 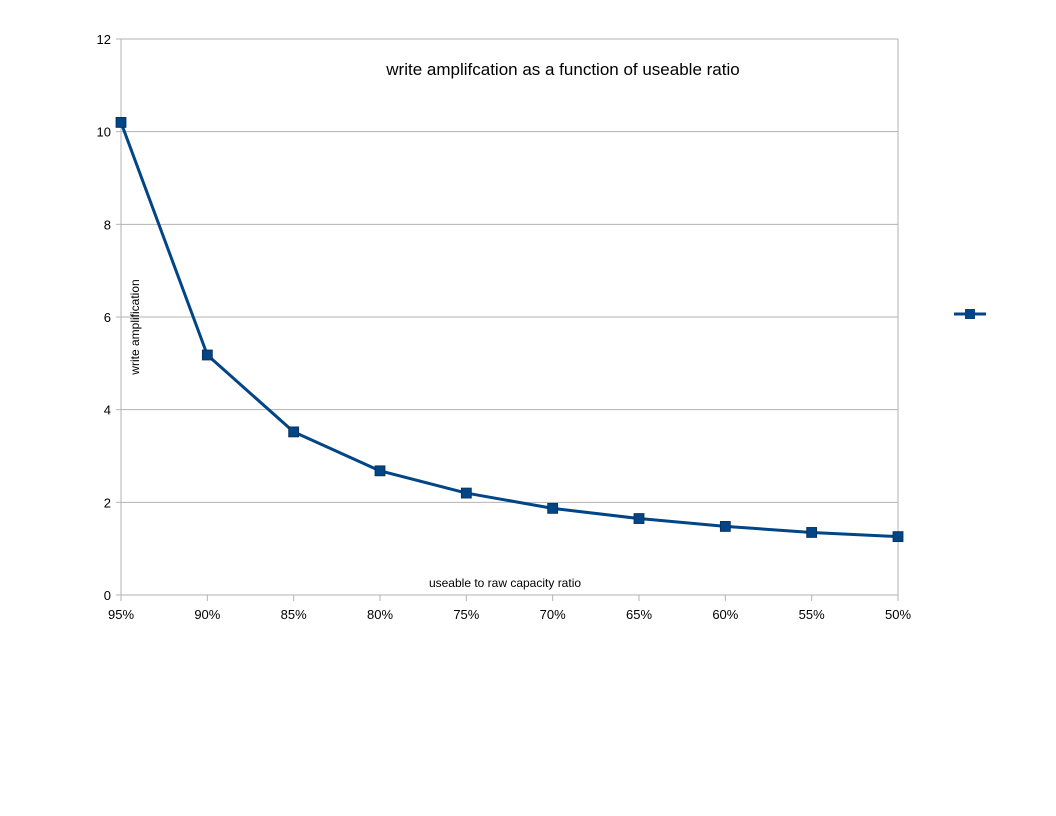 I want to click on y-tick-label: 4, so click(x=107, y=410).